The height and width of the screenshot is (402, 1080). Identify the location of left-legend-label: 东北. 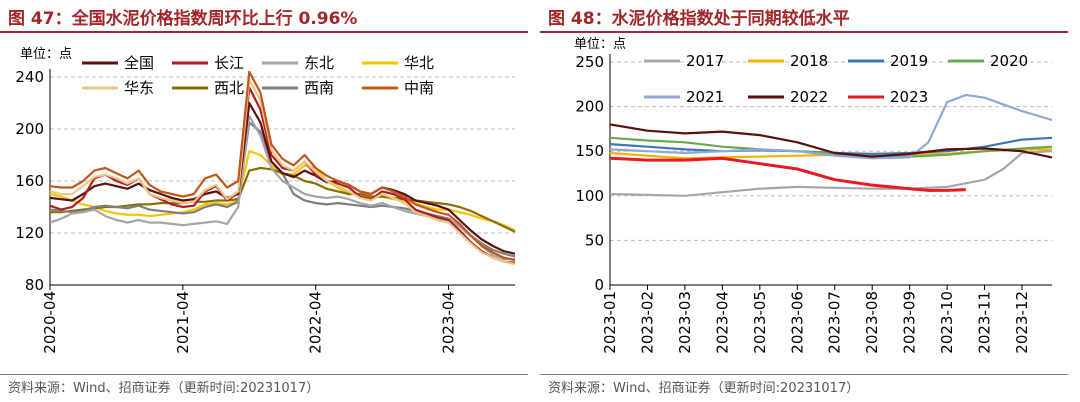
(319, 63).